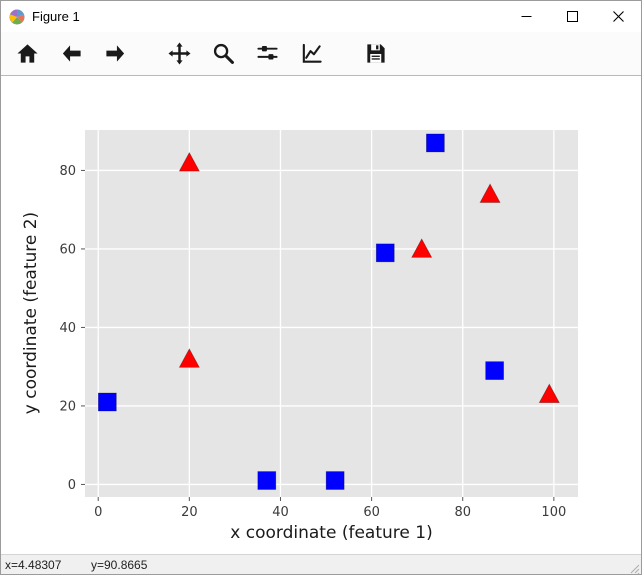  Describe the element at coordinates (280, 512) in the screenshot. I see `x-tick-label: 40` at that location.